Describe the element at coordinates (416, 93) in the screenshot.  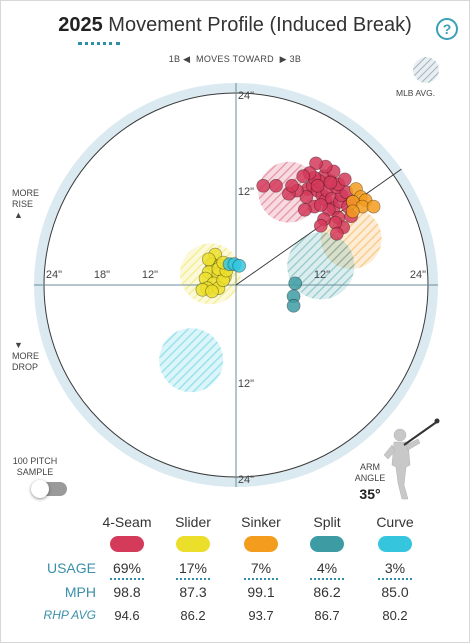
I see `mlb-average-legend: MLB AVG.` at that location.